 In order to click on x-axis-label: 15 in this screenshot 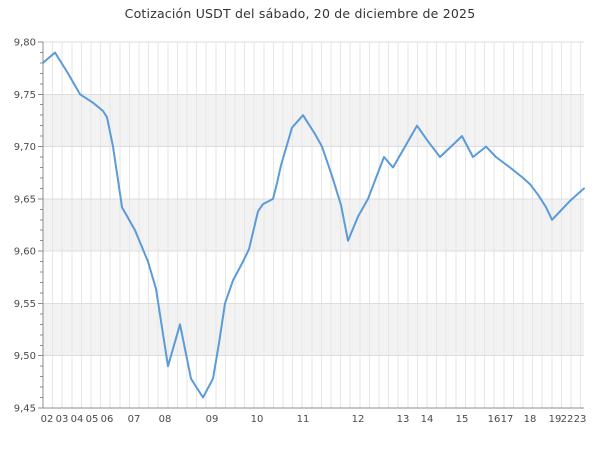, I will do `click(462, 419)`.